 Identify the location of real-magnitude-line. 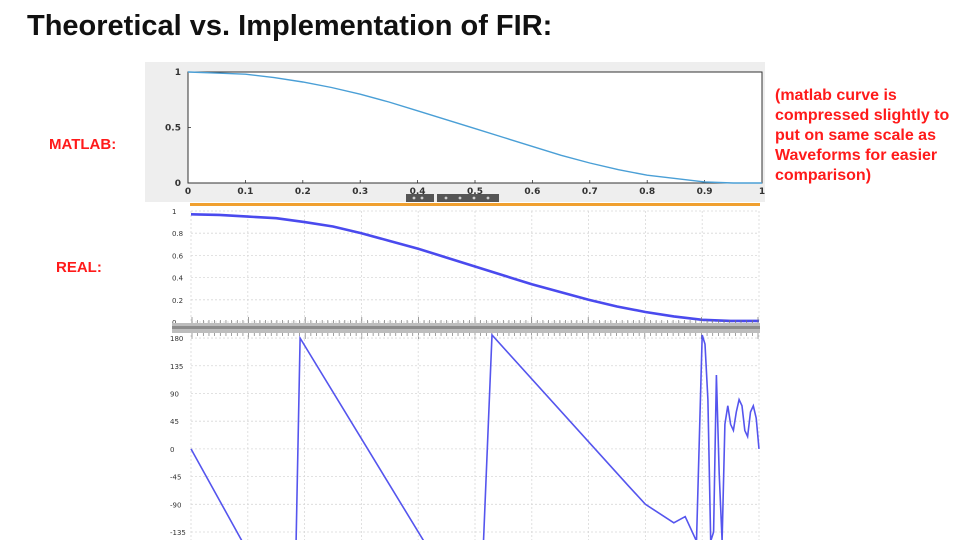
(474, 268).